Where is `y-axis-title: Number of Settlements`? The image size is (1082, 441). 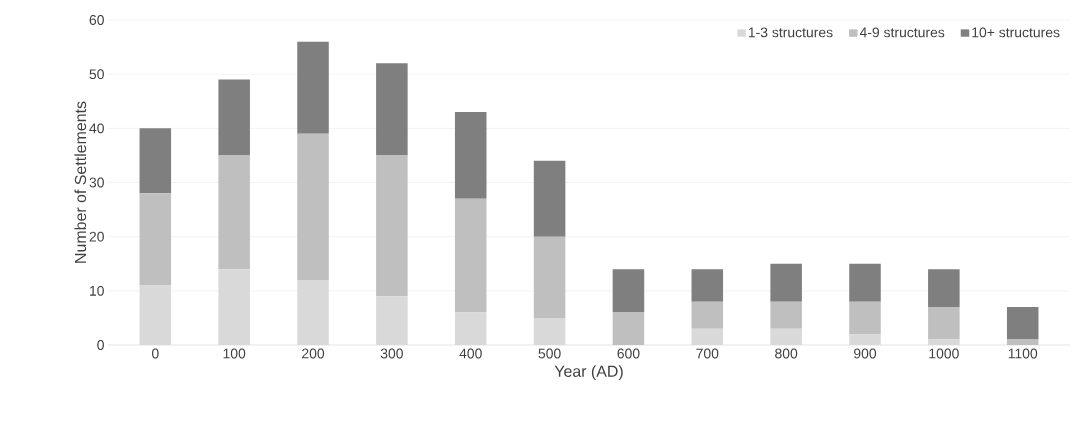
y-axis-title: Number of Settlements is located at coordinates (80, 182).